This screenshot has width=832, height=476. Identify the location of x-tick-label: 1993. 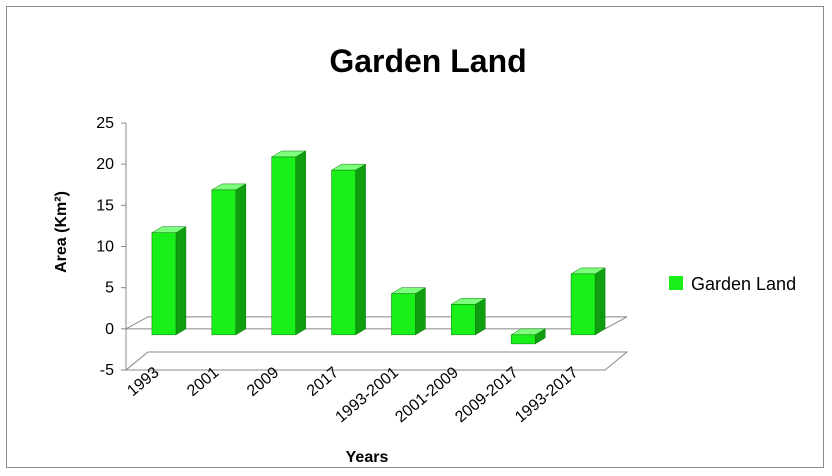
(143, 382).